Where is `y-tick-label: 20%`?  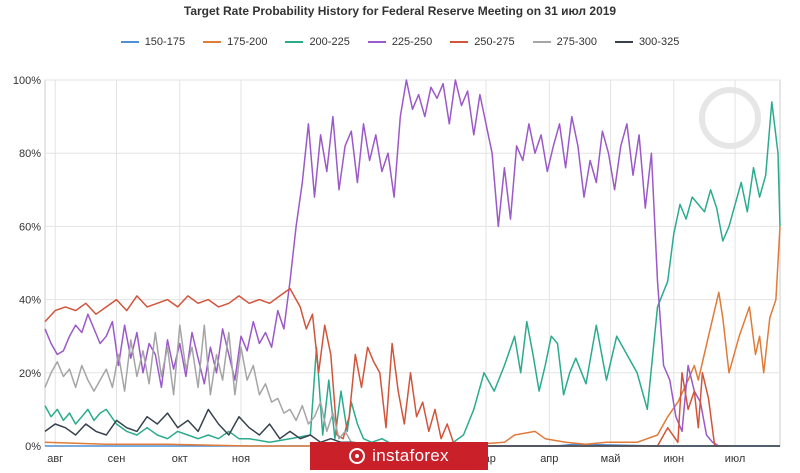
y-tick-label: 20% is located at coordinates (30, 374).